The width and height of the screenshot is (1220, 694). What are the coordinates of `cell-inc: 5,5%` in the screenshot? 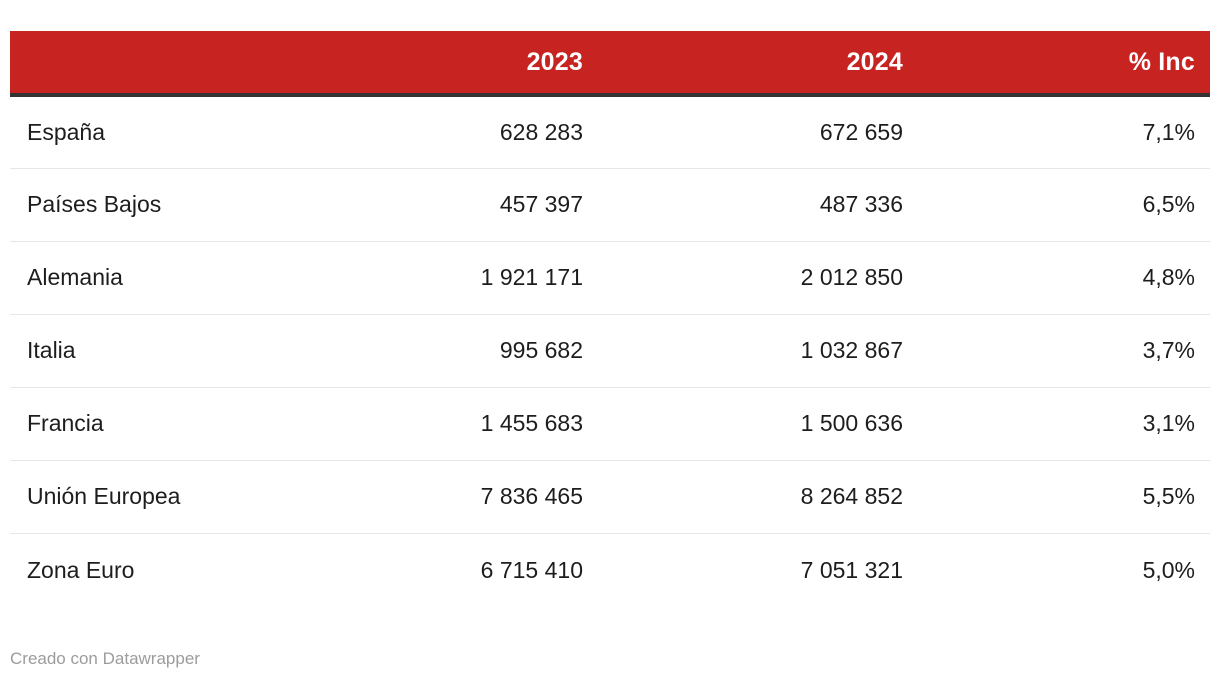 It's located at (1056, 497).